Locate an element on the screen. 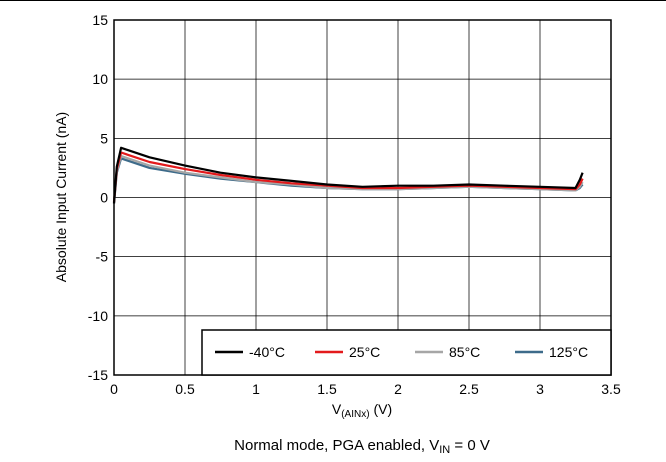 The height and width of the screenshot is (462, 666). x-tick-label: 3 is located at coordinates (540, 389).